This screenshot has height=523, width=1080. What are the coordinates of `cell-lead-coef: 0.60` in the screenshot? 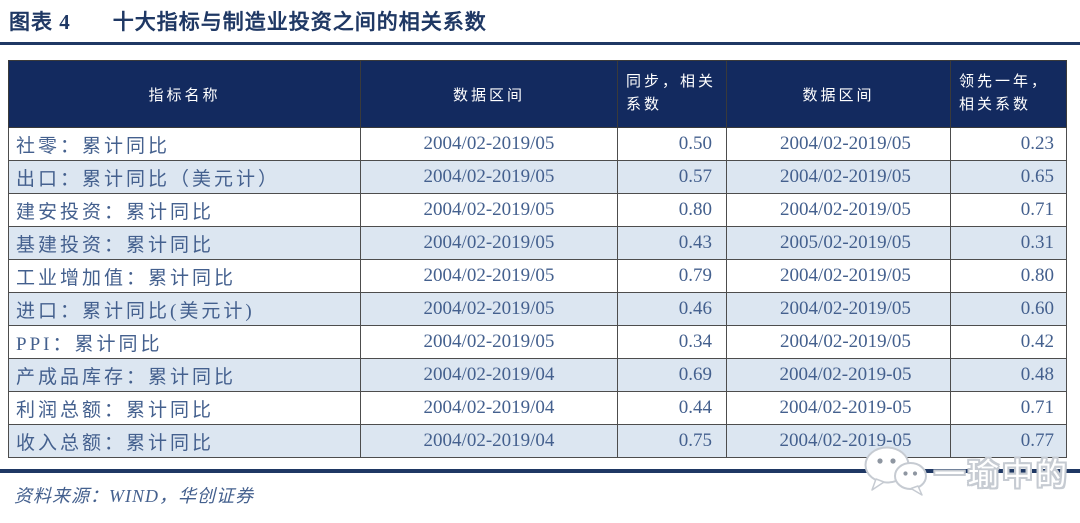 It's located at (1008, 309).